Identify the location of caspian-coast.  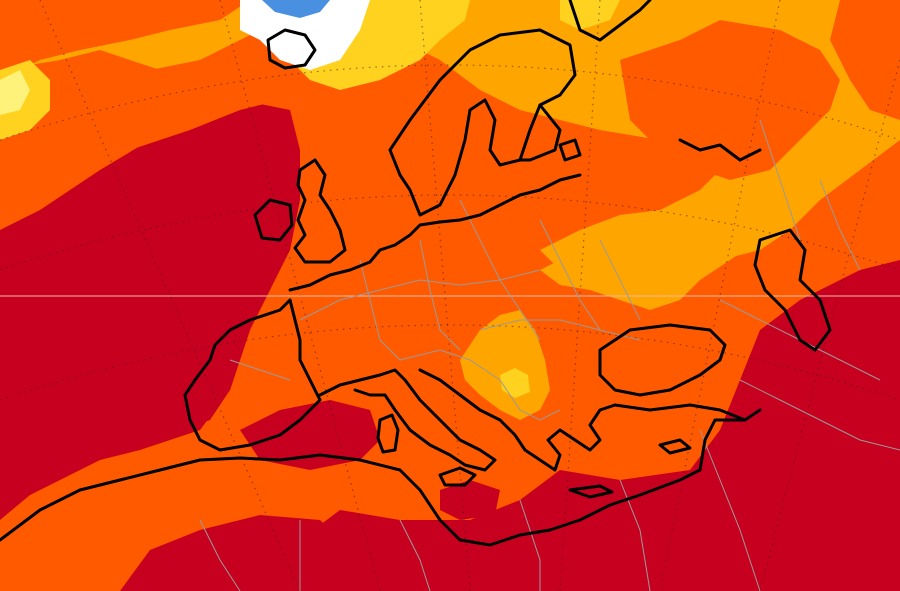
(792, 290).